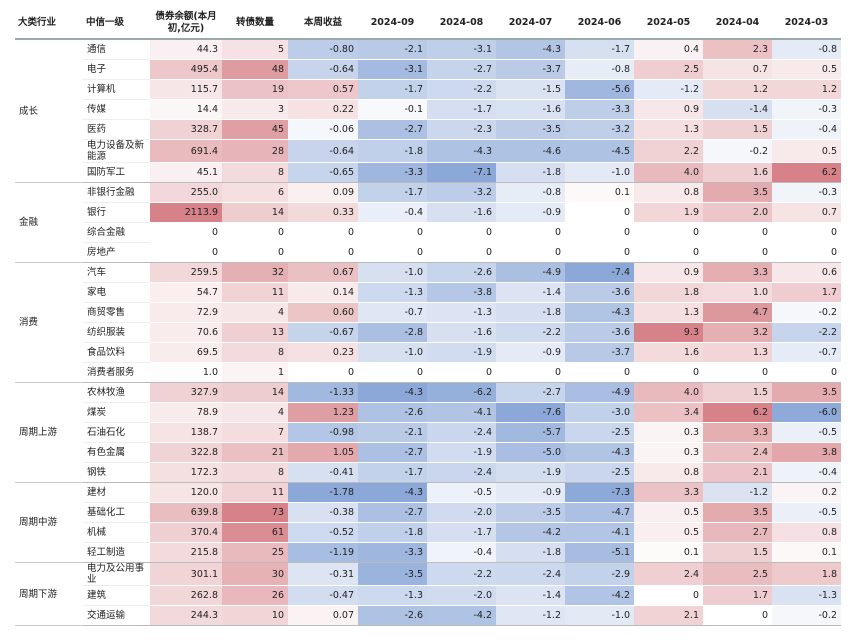 The width and height of the screenshot is (865, 643). What do you see at coordinates (530, 492) in the screenshot?
I see `value-cell: -0.9` at bounding box center [530, 492].